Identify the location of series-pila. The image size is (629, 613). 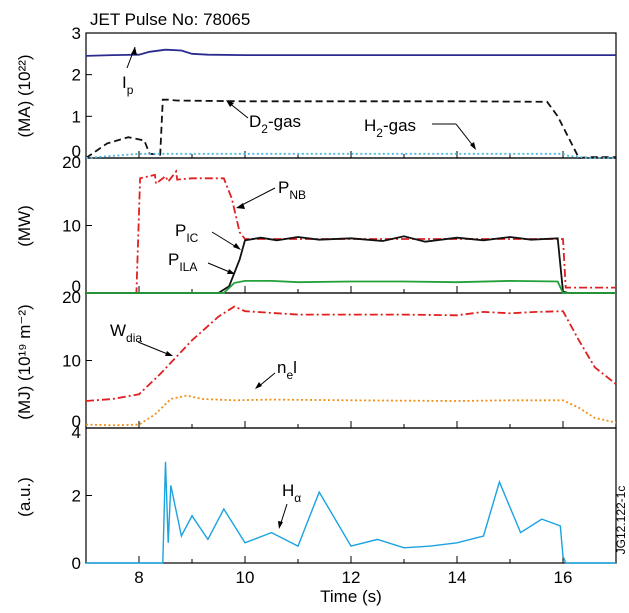
(351, 286).